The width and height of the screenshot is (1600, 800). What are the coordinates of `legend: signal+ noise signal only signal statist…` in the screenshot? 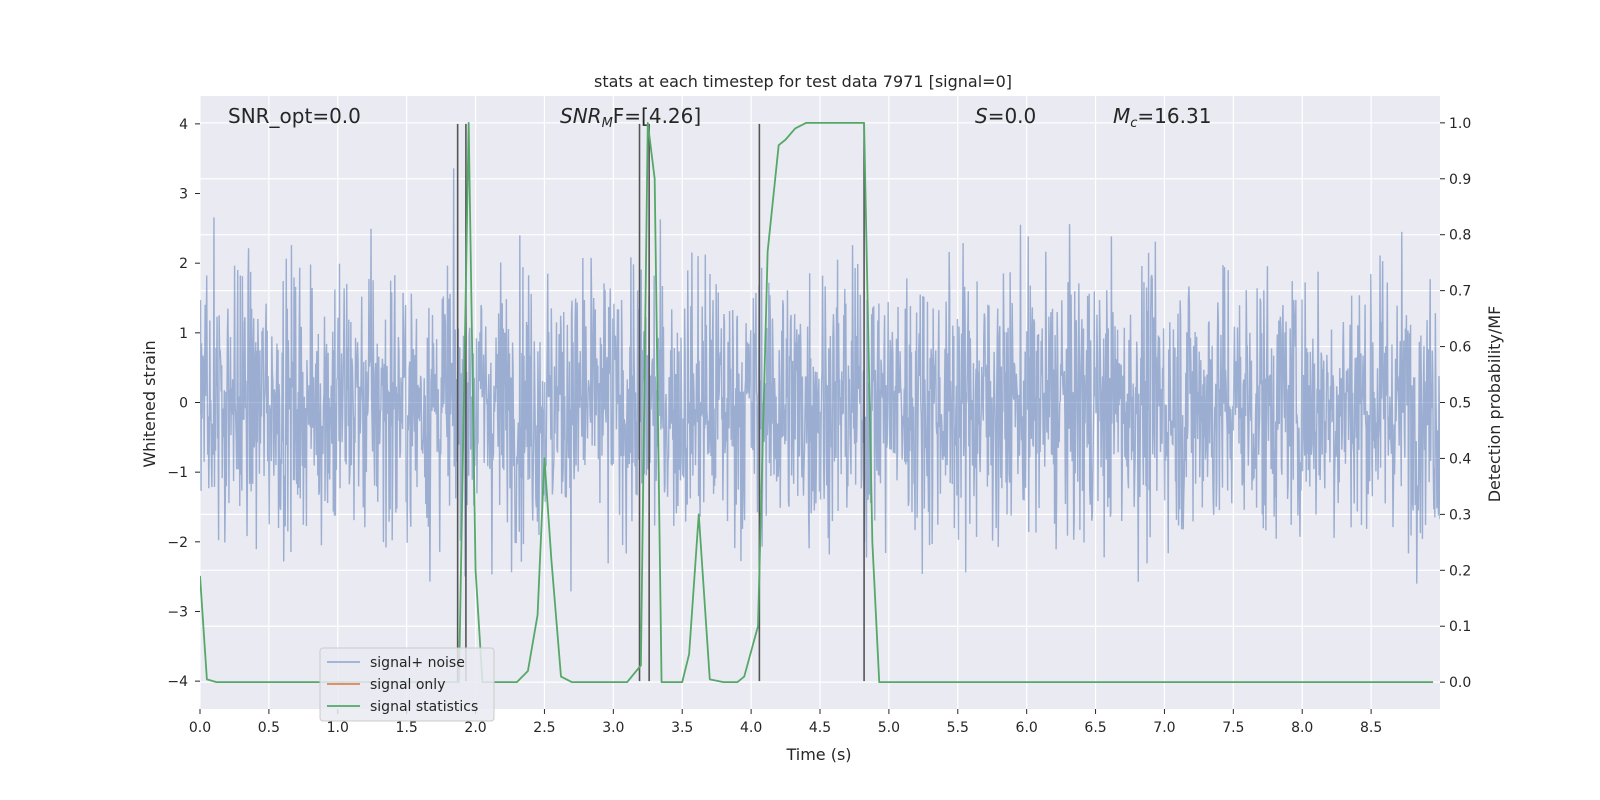 It's located at (407, 684).